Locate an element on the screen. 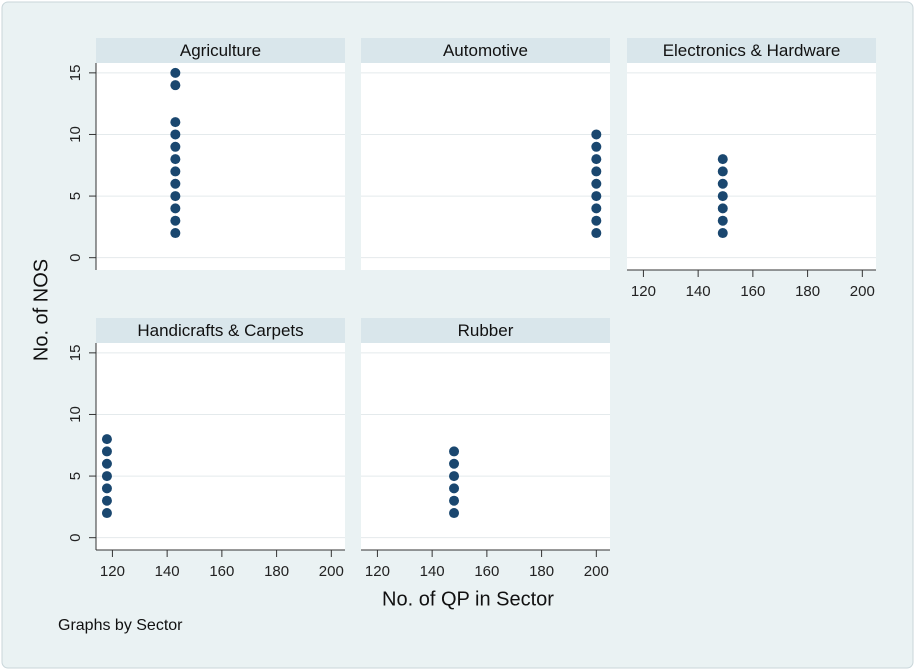 The height and width of the screenshot is (670, 915). panel-title: Handicrafts & Carpets is located at coordinates (220, 330).